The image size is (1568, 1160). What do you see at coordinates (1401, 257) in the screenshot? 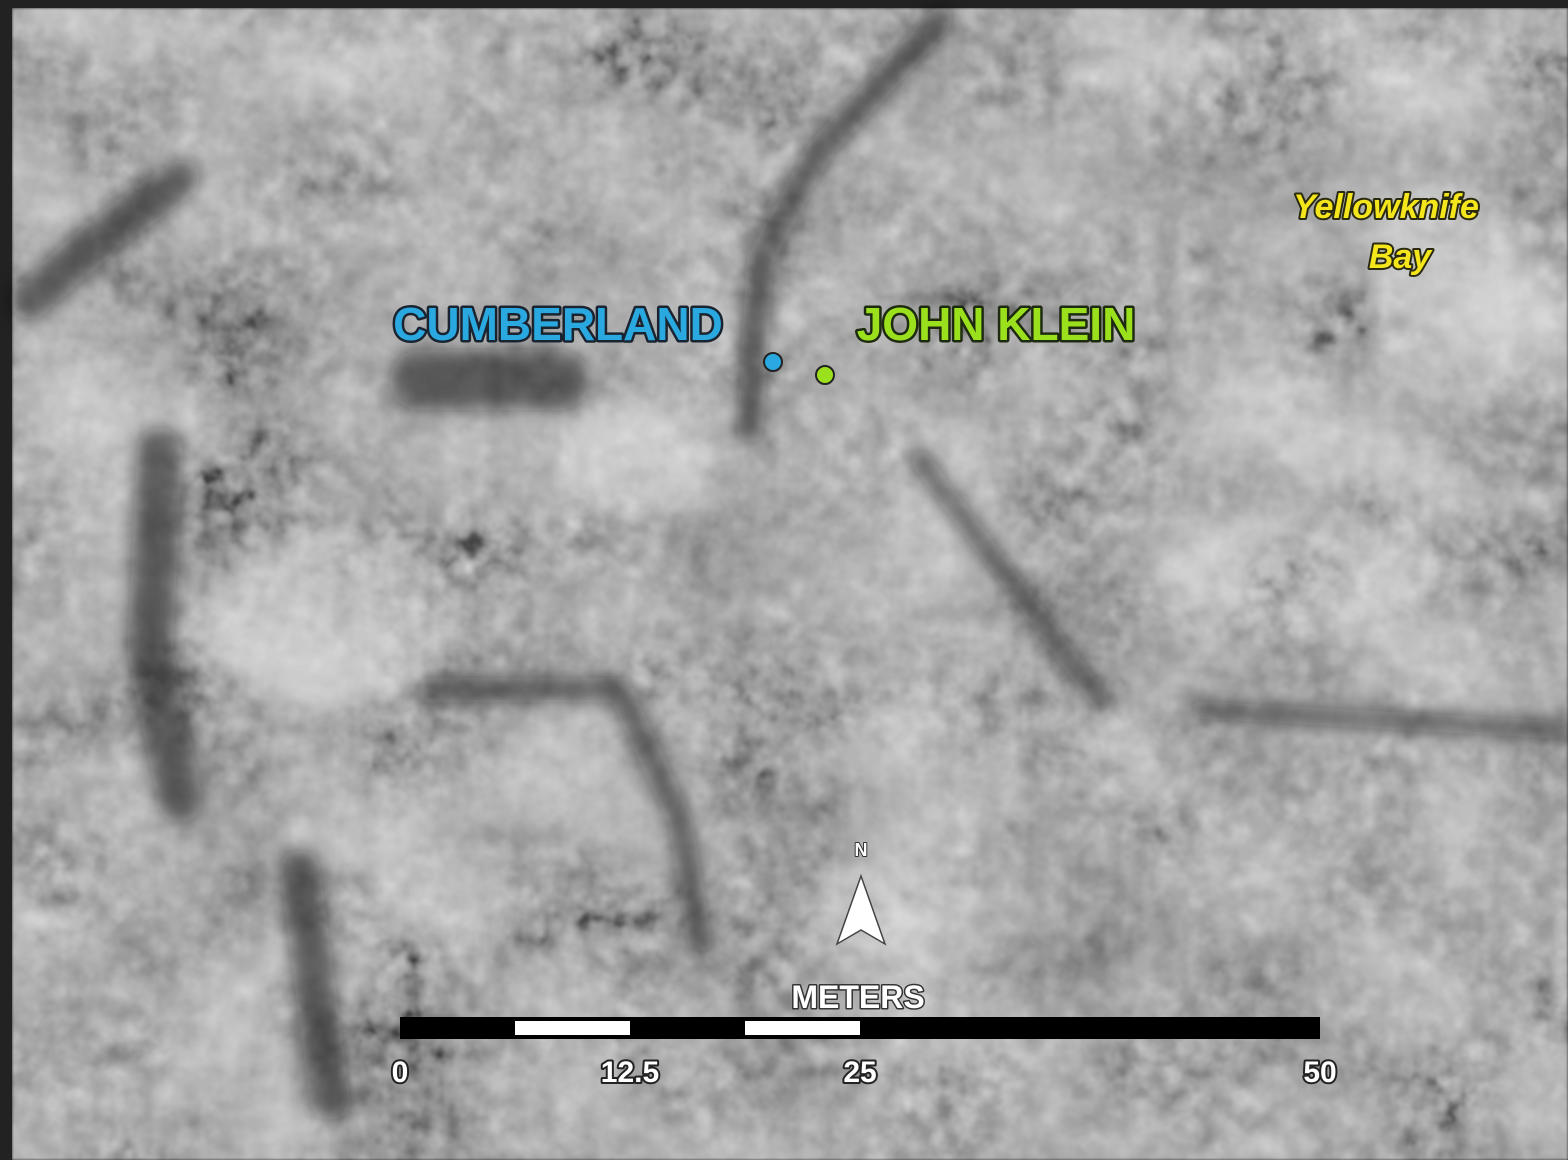
I see `region-label: Bay` at bounding box center [1401, 257].